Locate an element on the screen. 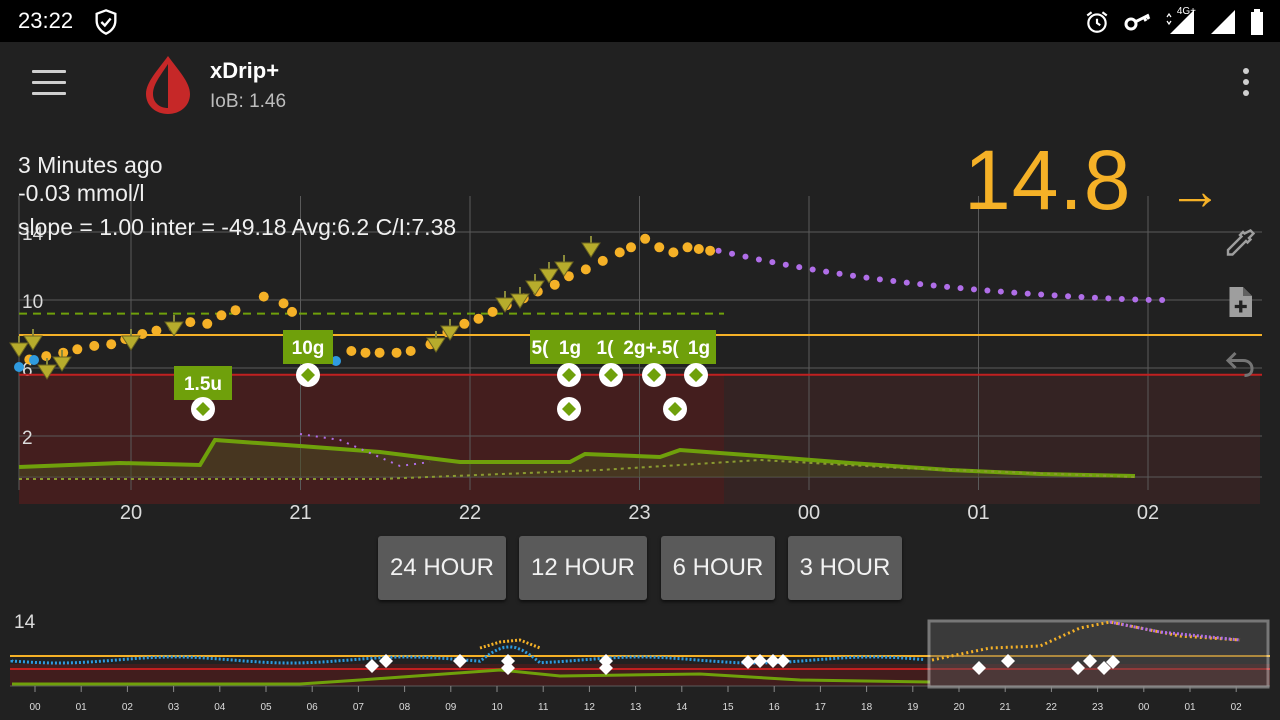 This screenshot has height=720, width=1280. treatment-label: 2g+.5( is located at coordinates (651, 348).